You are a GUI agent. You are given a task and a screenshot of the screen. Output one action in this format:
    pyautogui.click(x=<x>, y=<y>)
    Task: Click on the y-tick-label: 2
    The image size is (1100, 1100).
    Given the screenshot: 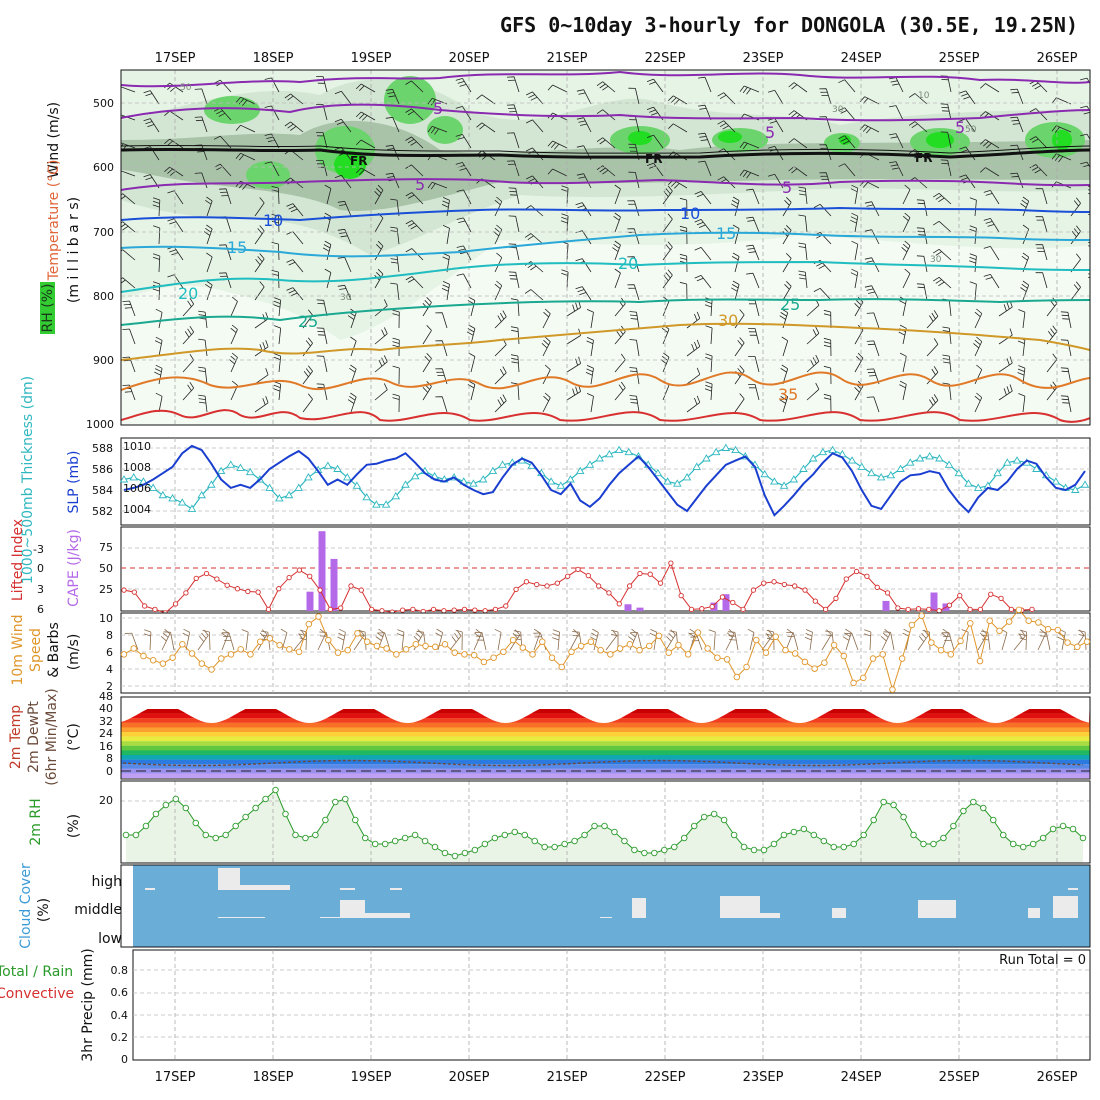 What is the action you would take?
    pyautogui.click(x=109, y=686)
    